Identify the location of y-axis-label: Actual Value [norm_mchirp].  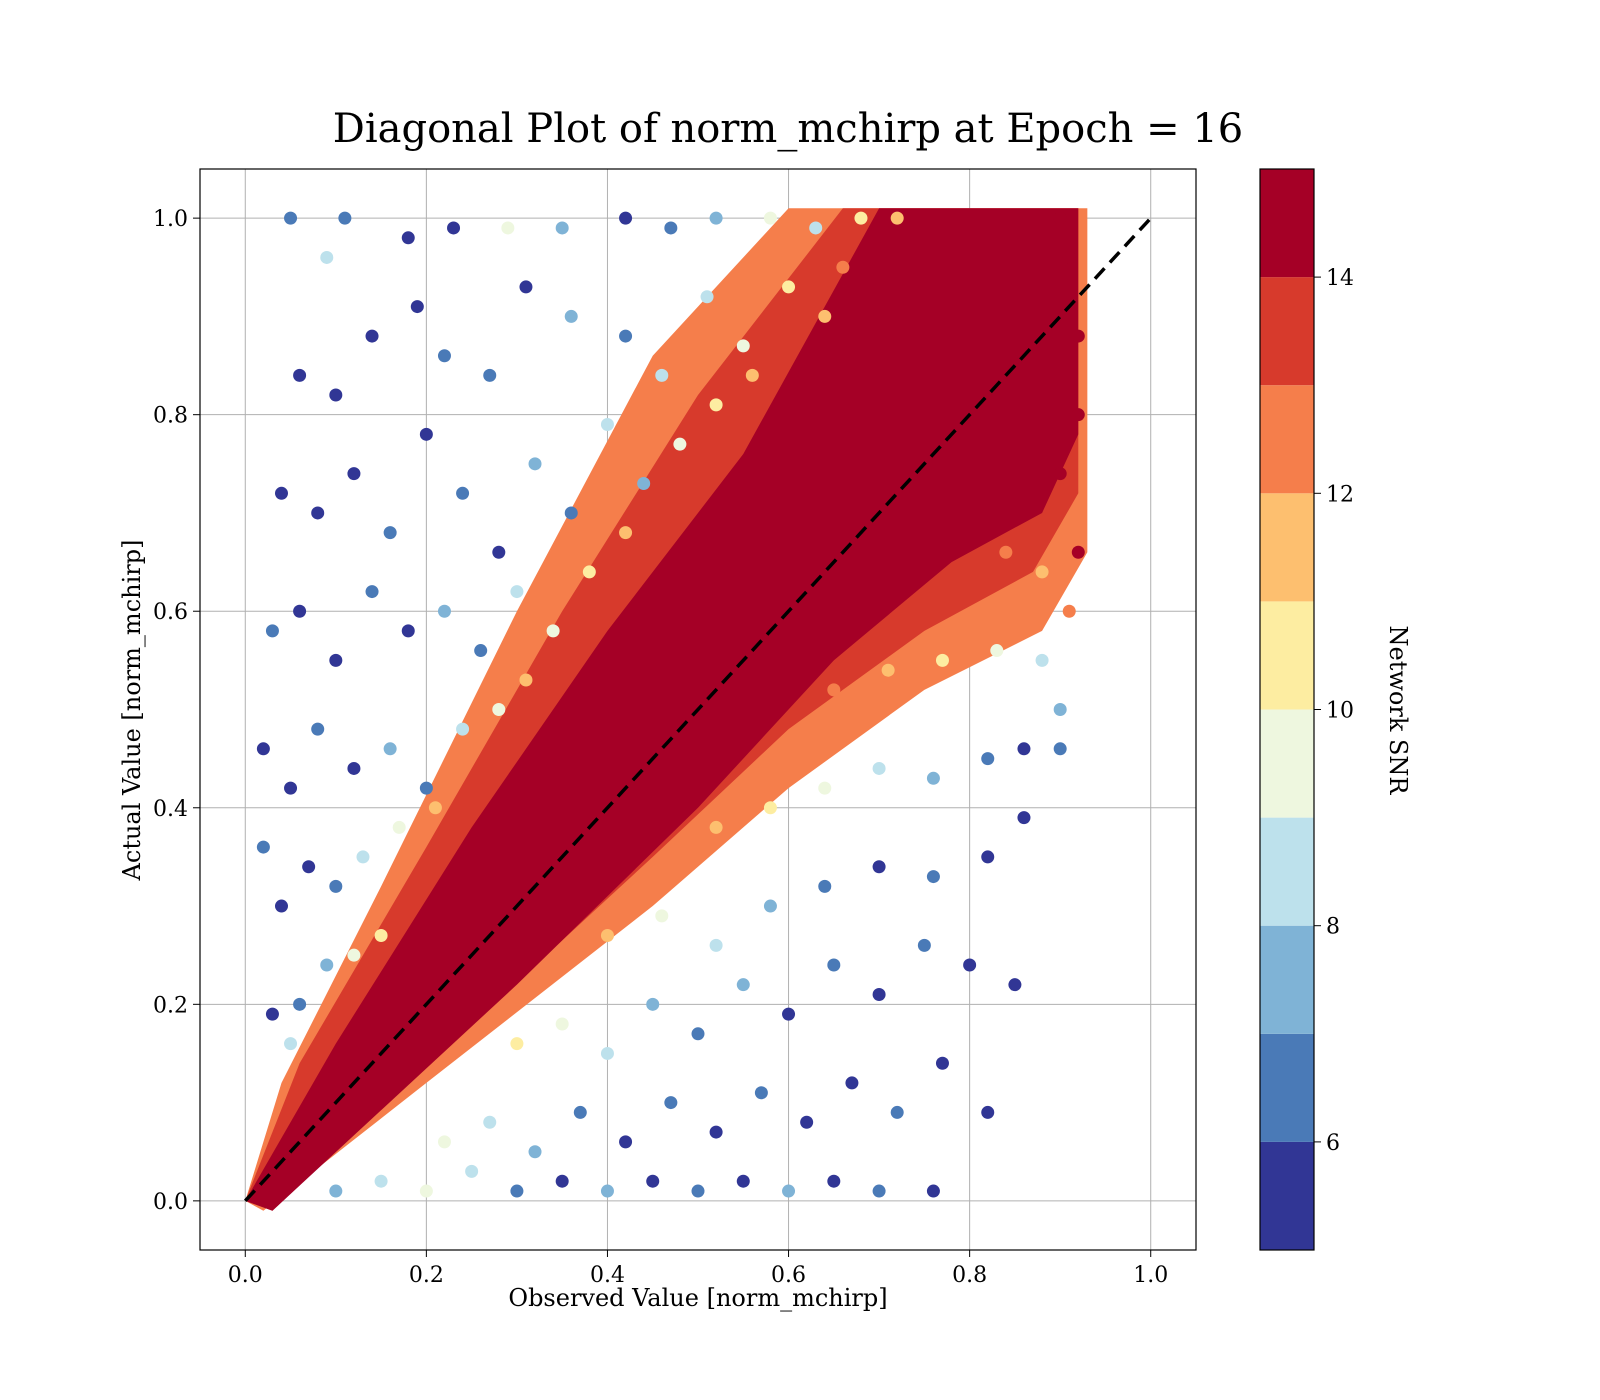
(132, 711).